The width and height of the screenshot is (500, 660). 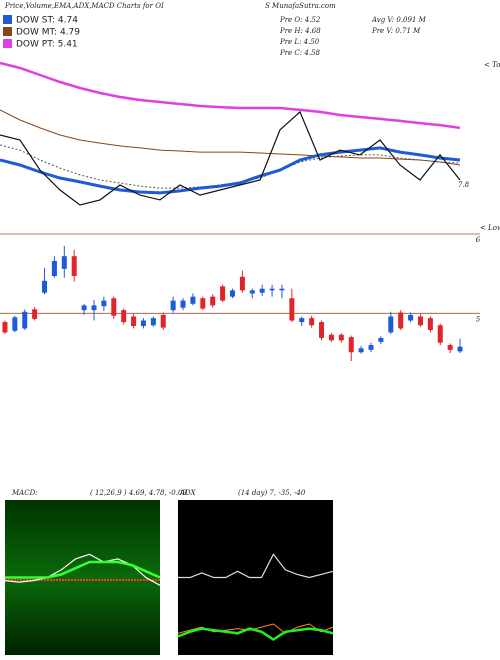 I want to click on panel-title: MACD:, so click(x=24, y=493).